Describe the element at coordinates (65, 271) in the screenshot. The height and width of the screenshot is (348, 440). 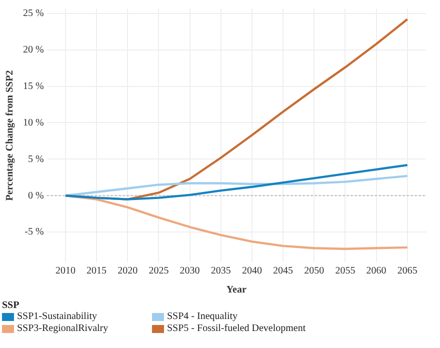
I see `x-tick-label: 2010` at that location.